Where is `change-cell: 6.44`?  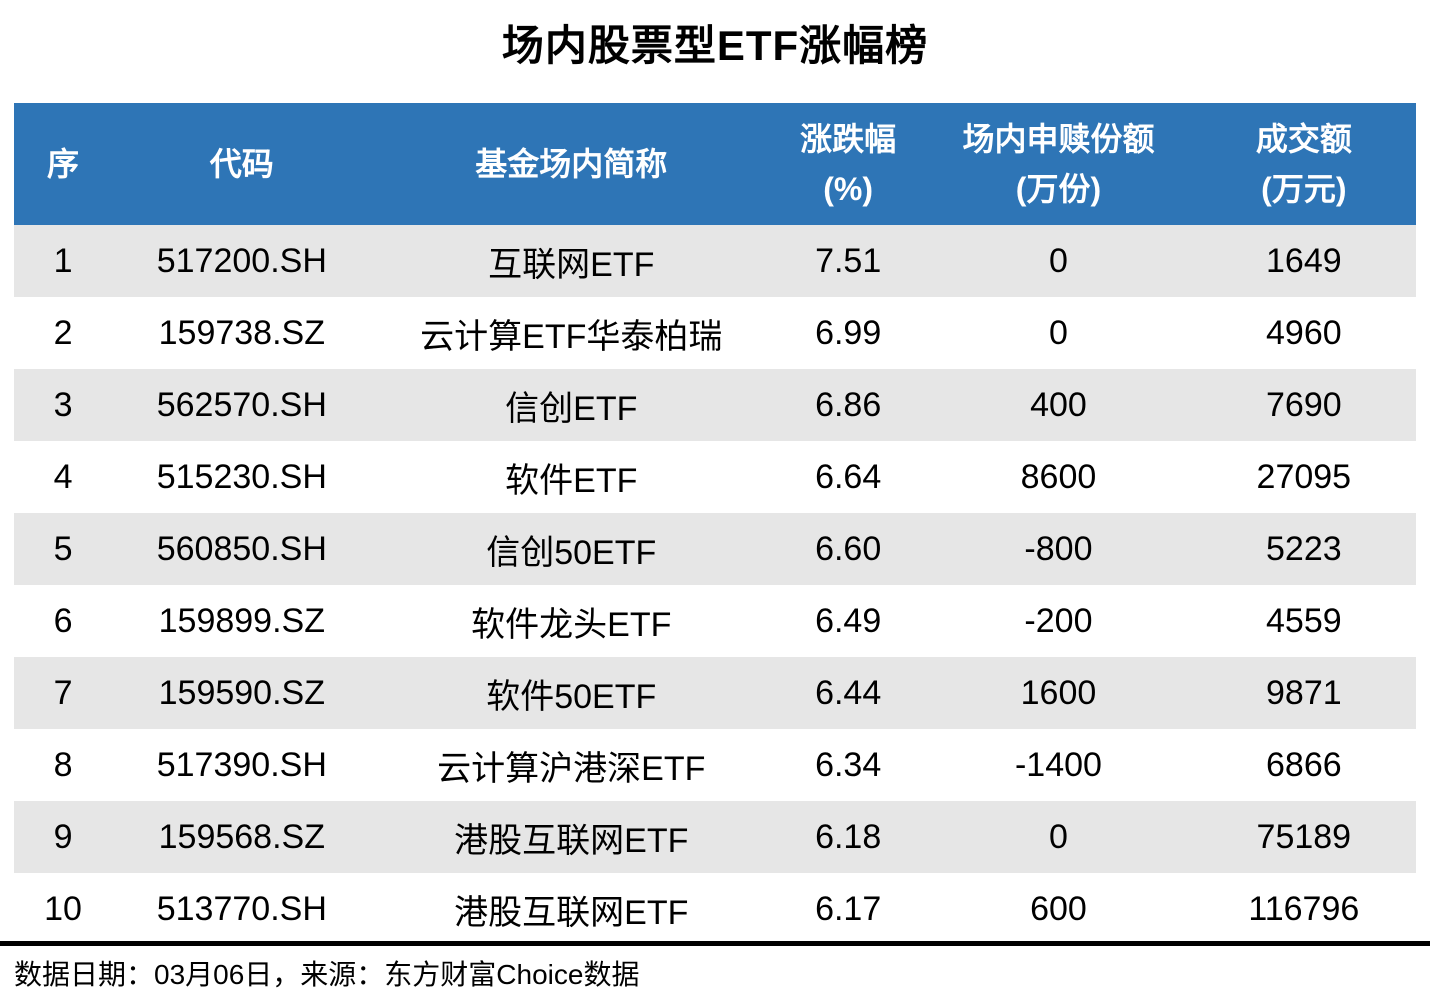 change-cell: 6.44 is located at coordinates (848, 692).